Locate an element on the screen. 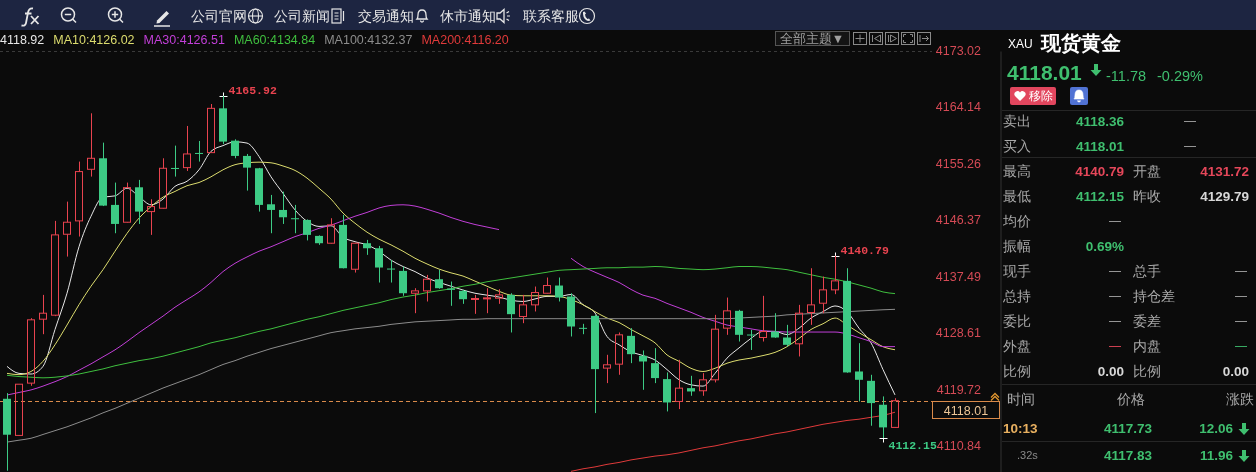 This screenshot has width=1256, height=472. text: MA100:4132.37 is located at coordinates (368, 40).